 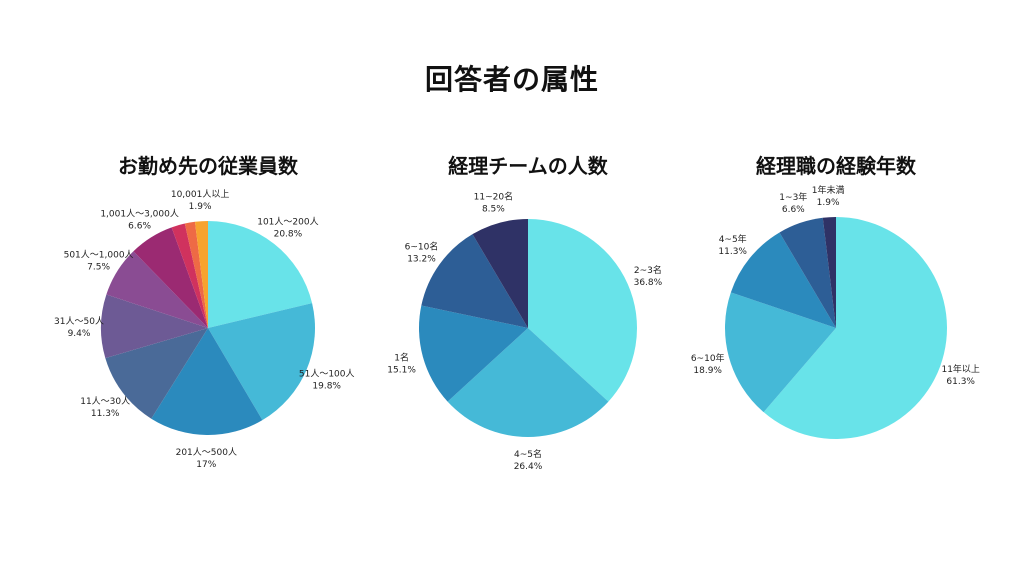 I want to click on slice-value-label: 7.5%, so click(x=98, y=268).